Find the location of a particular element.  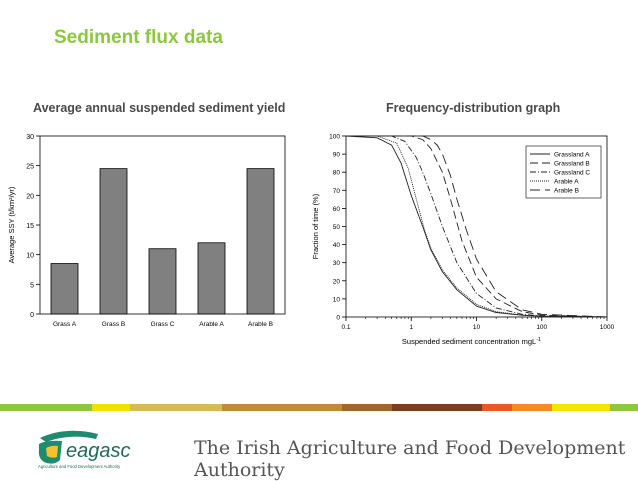

y-tick-label: 90 is located at coordinates (337, 155).